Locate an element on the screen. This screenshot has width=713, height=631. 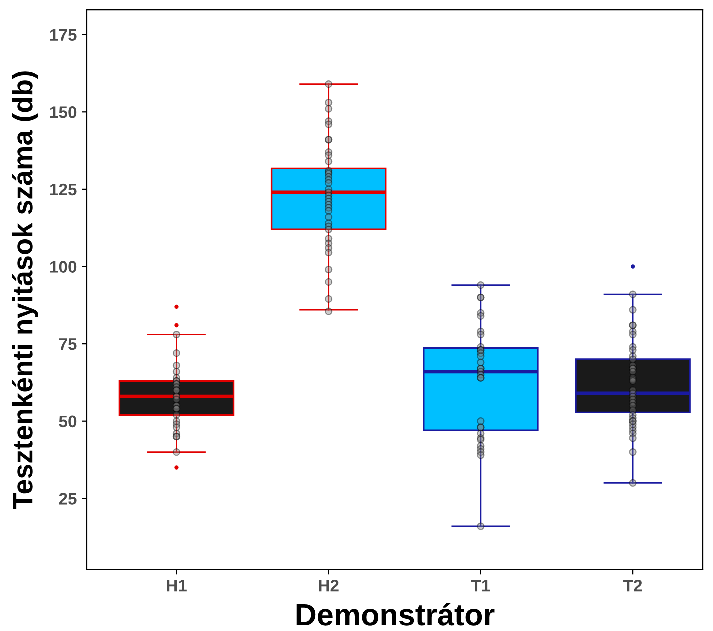
y-tick-label: 50 is located at coordinates (68, 422).